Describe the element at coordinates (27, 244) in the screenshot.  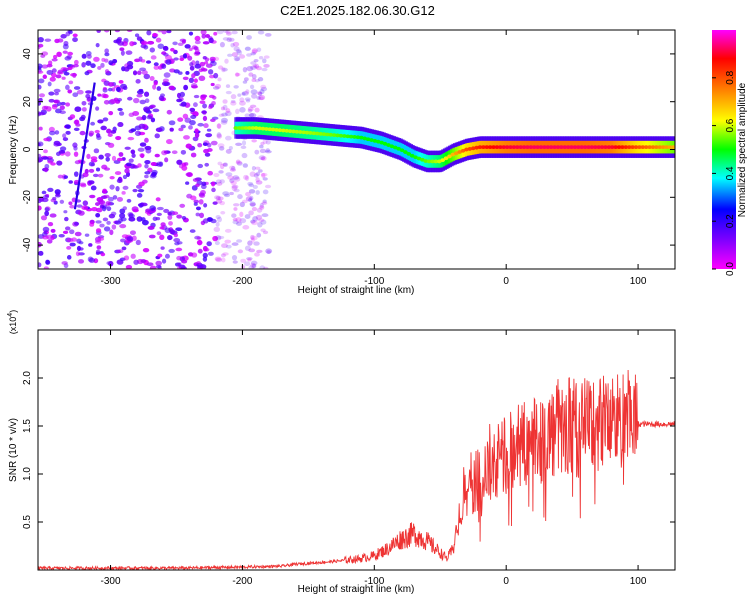
I see `y-tick-label-top: -40` at that location.